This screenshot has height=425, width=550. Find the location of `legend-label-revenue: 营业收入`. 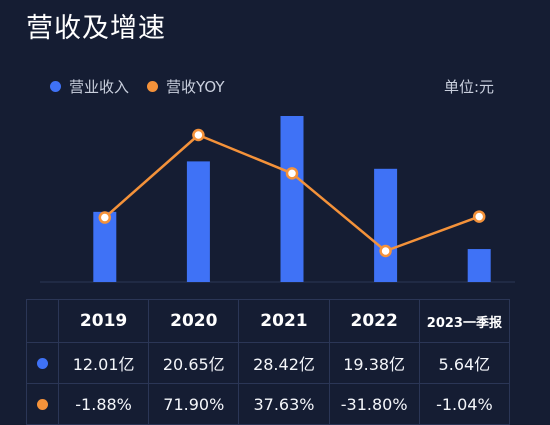

legend-label-revenue: 营业收入 is located at coordinates (99, 87).